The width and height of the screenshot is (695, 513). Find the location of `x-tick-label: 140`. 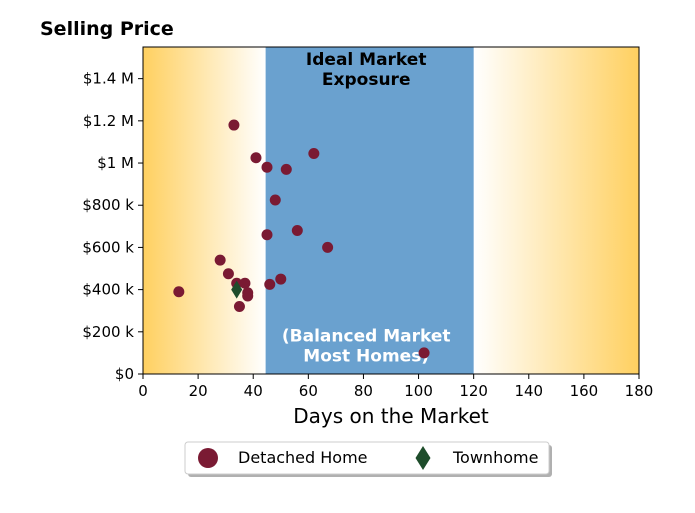

x-tick-label: 140 is located at coordinates (528, 391).